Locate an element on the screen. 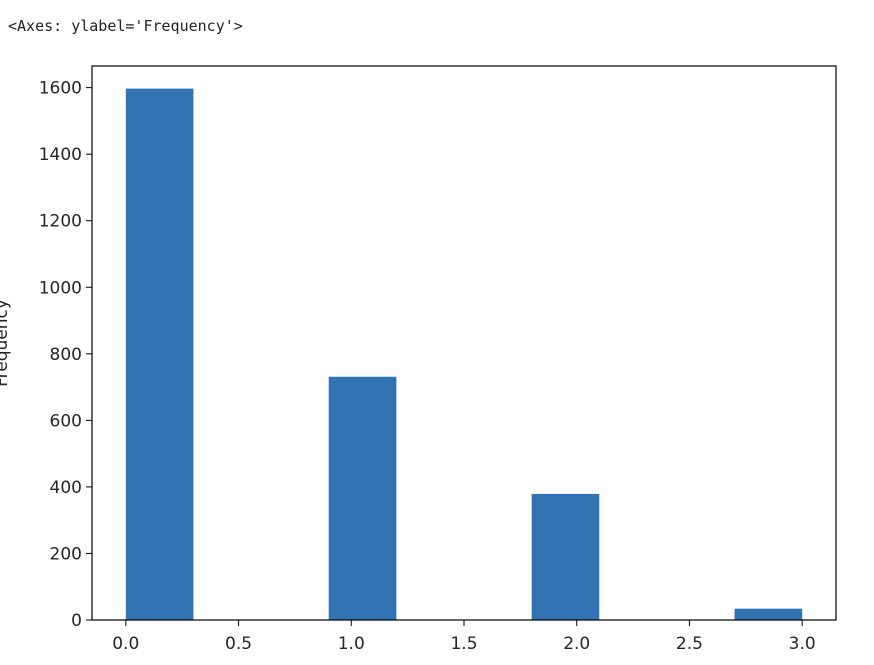 This screenshot has width=874, height=665. x-axis-ticks: 0.0 0.5 1.0 1.5 2.0 2.5 3.0 is located at coordinates (464, 637).